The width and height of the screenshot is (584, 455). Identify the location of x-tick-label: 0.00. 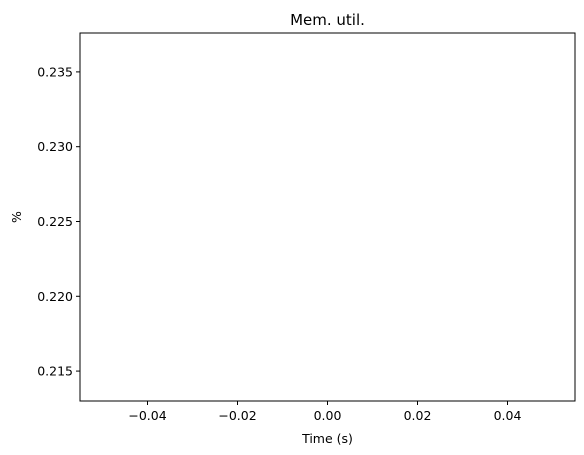
(328, 415).